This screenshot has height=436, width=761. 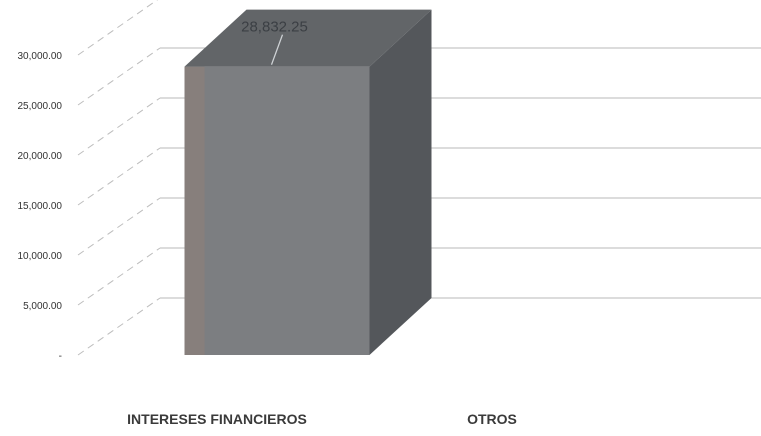 I want to click on y-tick-label: 20,000.00, so click(x=40, y=156).